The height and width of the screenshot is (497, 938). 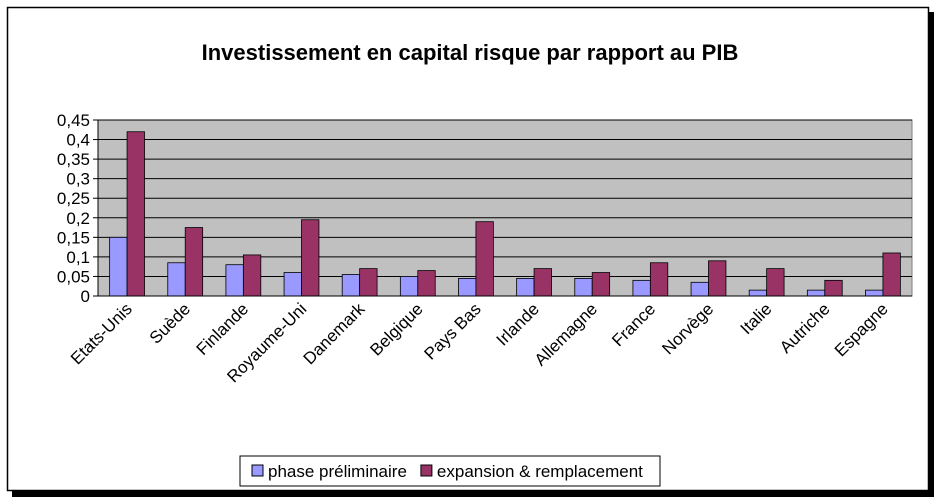 What do you see at coordinates (73, 237) in the screenshot?
I see `y-tick-label: 0,15` at bounding box center [73, 237].